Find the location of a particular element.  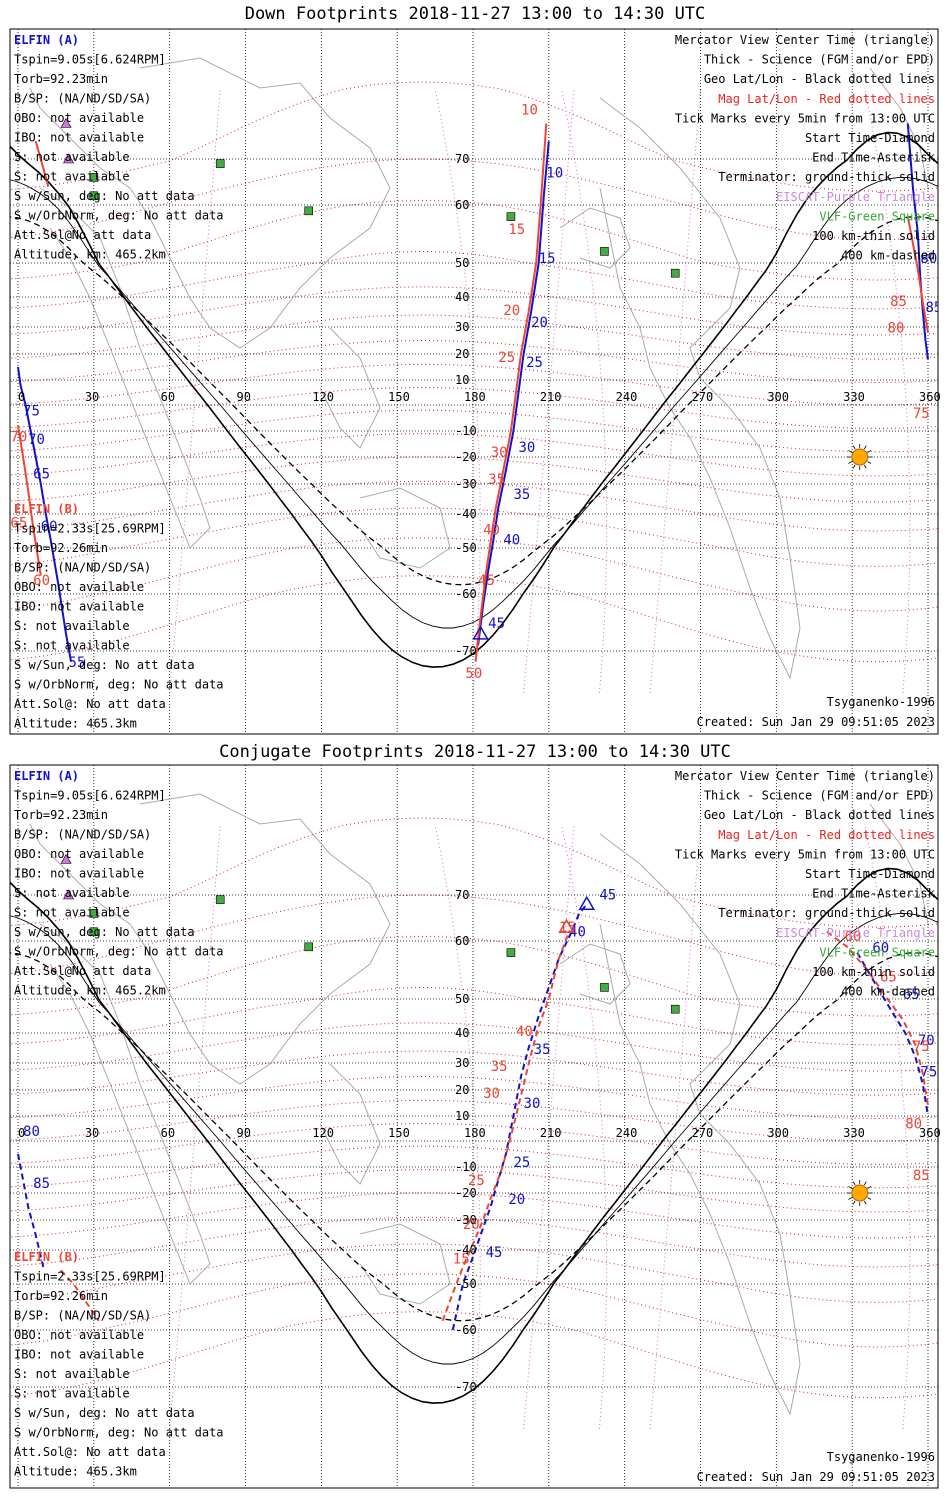

lon-tick-label: 0 is located at coordinates (21, 397).